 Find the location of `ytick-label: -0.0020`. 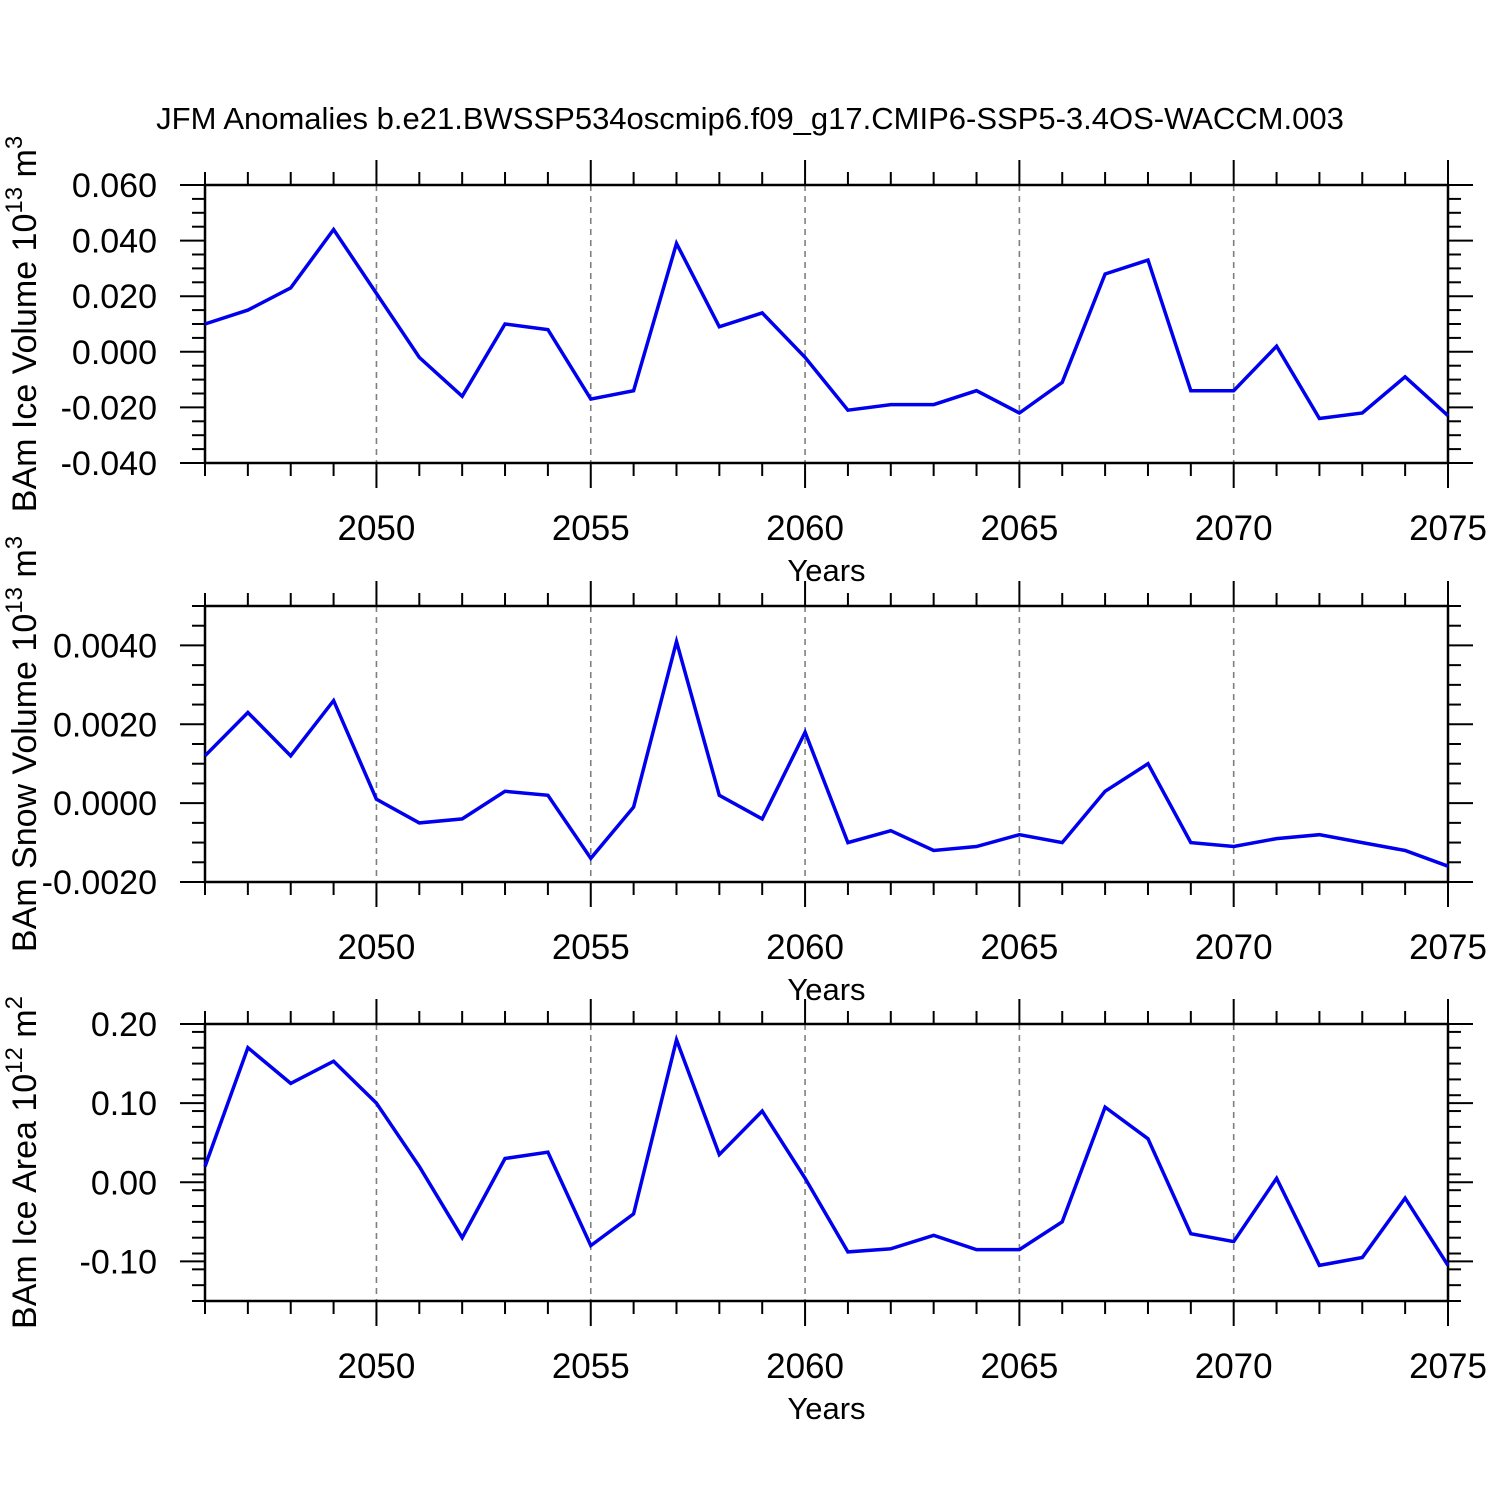

ytick-label: -0.0020 is located at coordinates (99, 883).